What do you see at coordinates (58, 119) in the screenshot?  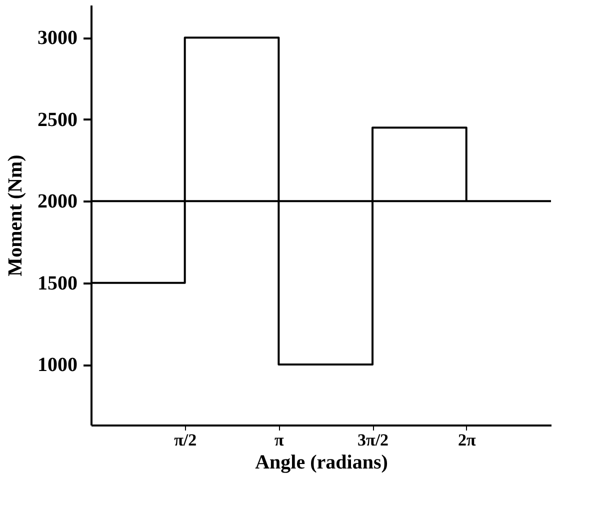 I see `y-tick-label: 2500` at bounding box center [58, 119].